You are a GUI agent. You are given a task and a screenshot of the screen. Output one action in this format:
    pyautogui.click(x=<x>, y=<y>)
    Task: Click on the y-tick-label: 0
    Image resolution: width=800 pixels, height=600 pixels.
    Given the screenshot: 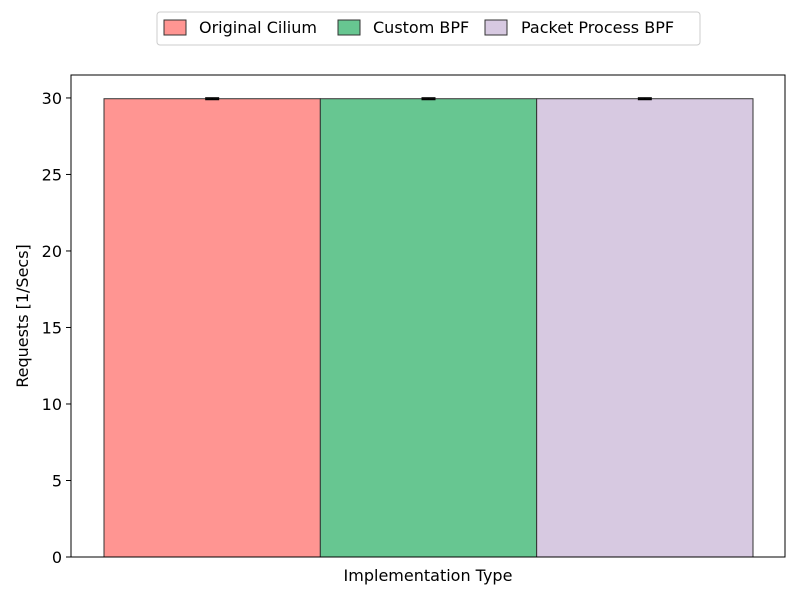 What is the action you would take?
    pyautogui.click(x=57, y=557)
    